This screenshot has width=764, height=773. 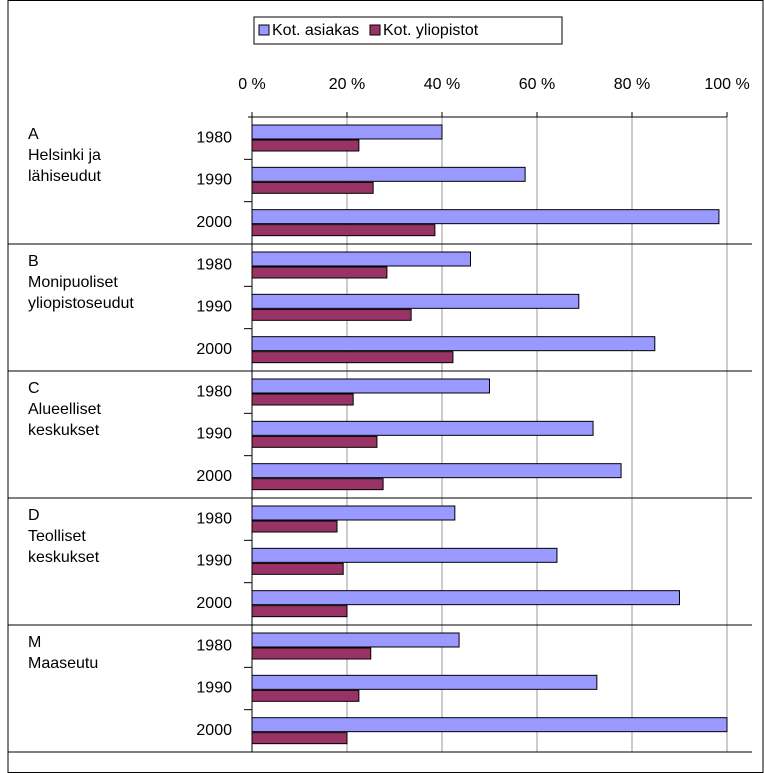 What do you see at coordinates (73, 282) in the screenshot?
I see `group-label: Monipuoliset` at bounding box center [73, 282].